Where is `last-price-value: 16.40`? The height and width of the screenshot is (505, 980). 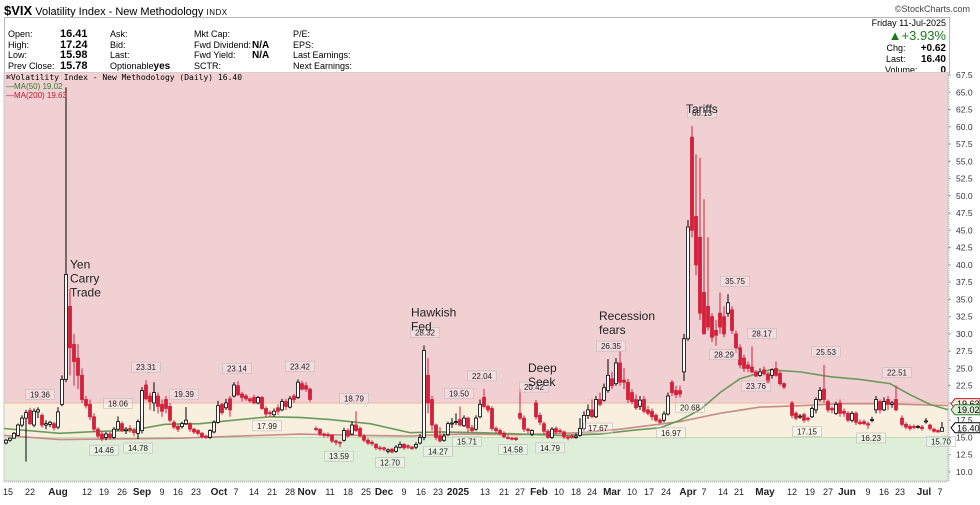
last-price-value: 16.40 is located at coordinates (933, 59).